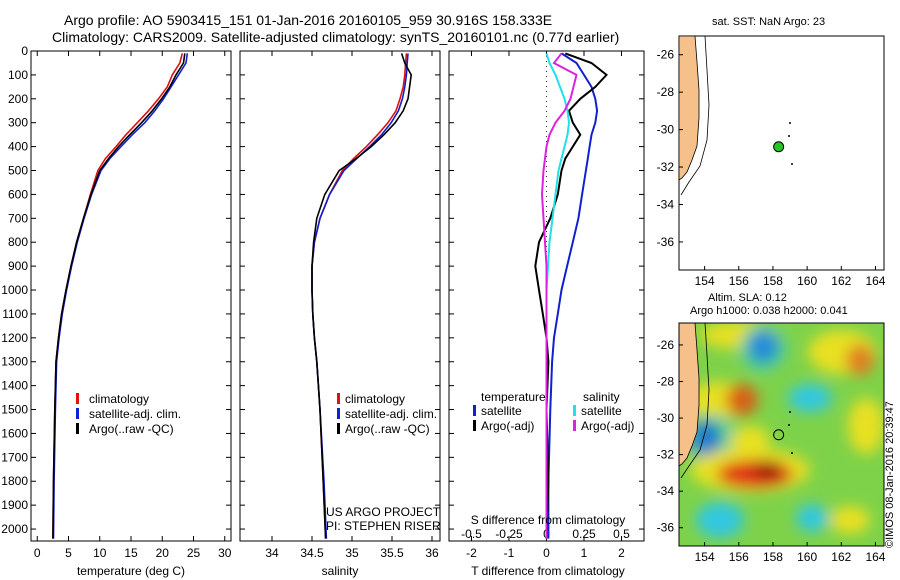  I want to click on sla-blob-yellow-center, so click(750, 440).